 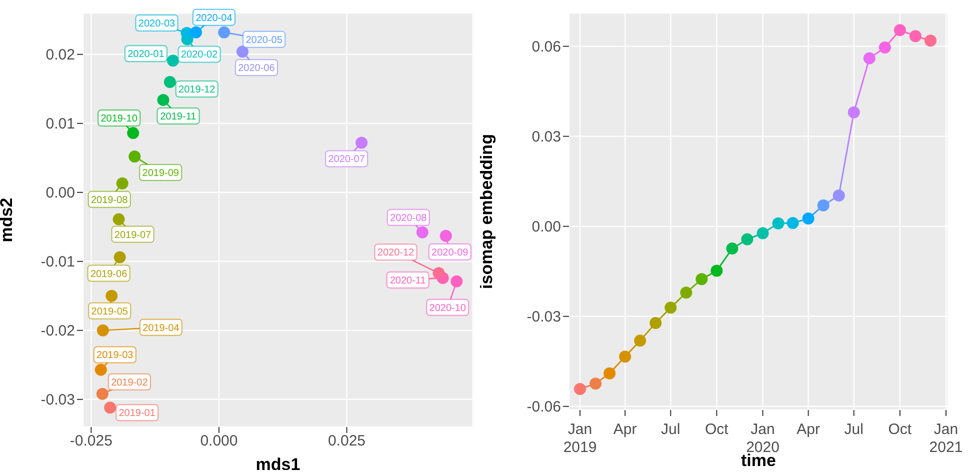 What do you see at coordinates (137, 414) in the screenshot?
I see `annotation: 2019-01` at bounding box center [137, 414].